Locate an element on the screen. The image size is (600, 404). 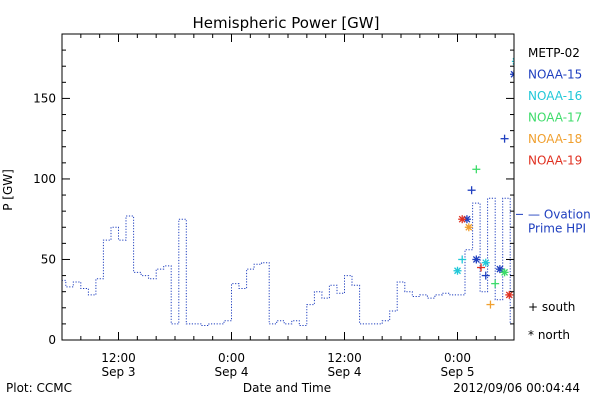
legend-entry-noaa-15: NOAA-15 is located at coordinates (555, 75).